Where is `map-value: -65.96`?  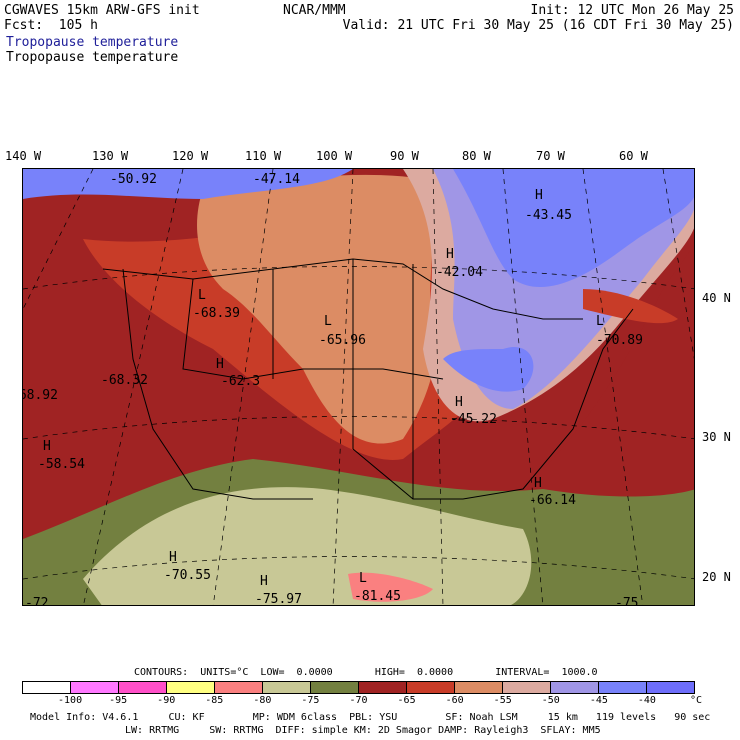
map-value: -65.96 is located at coordinates (342, 340).